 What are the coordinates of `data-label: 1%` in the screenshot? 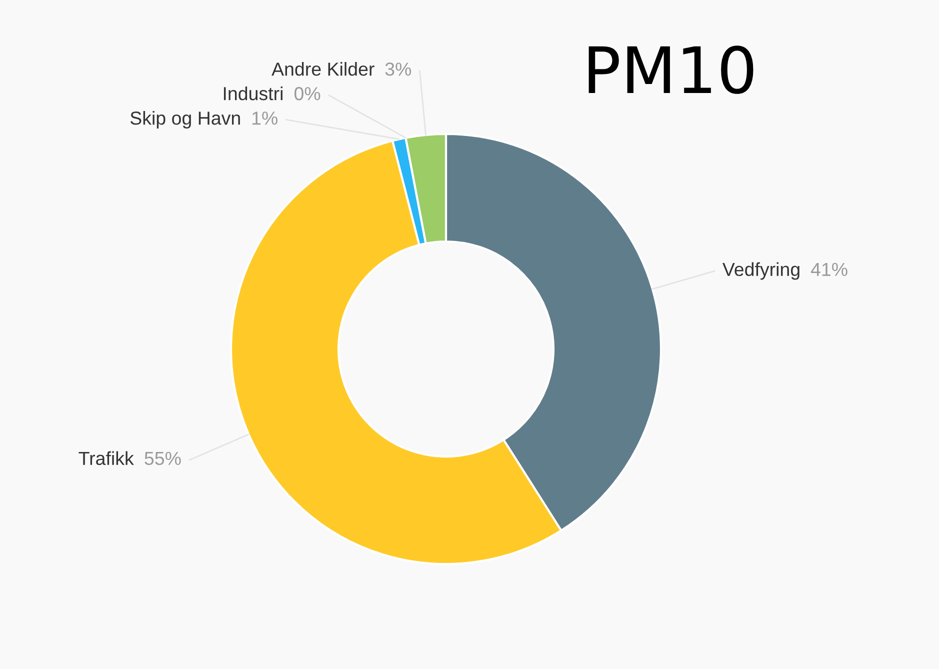 It's located at (265, 118).